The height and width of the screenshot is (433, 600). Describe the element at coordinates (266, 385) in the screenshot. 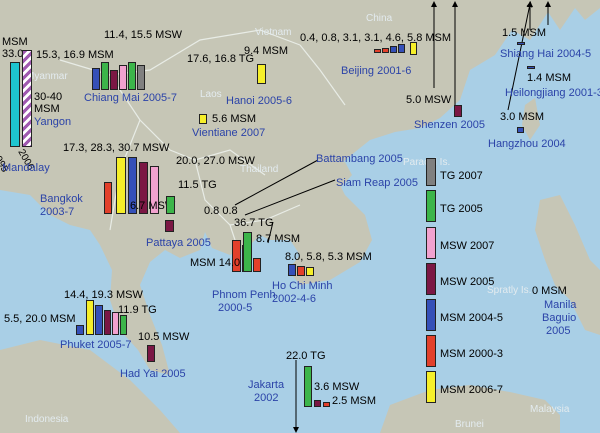

I see `jakarta-name-l1: Jakarta` at that location.